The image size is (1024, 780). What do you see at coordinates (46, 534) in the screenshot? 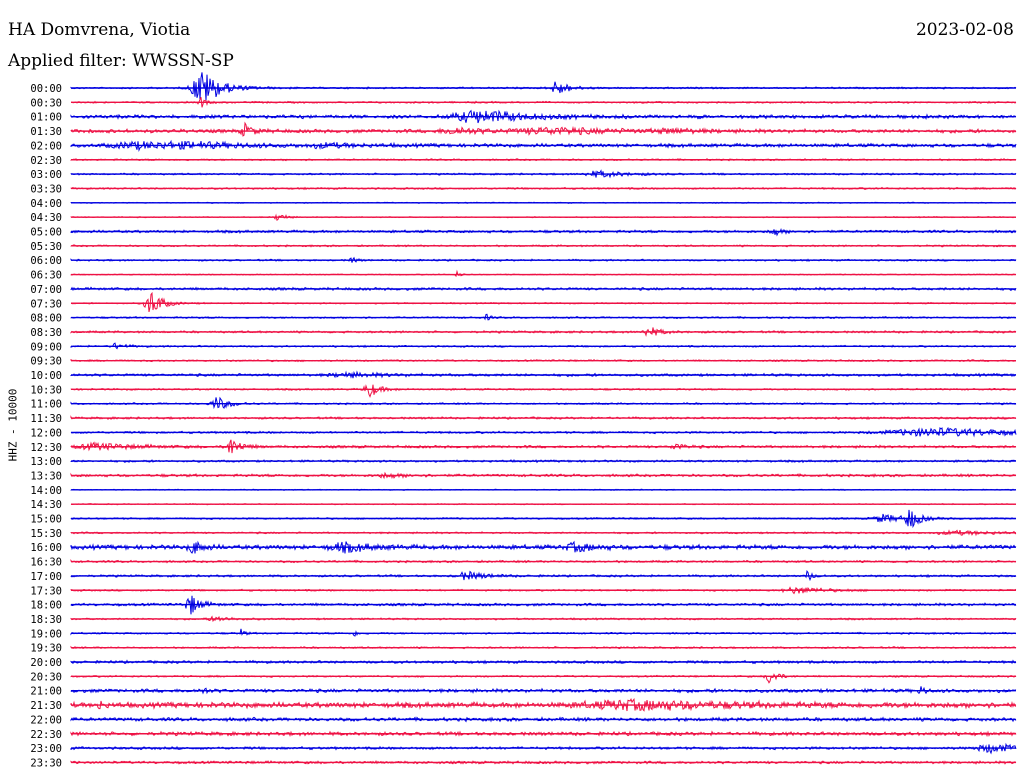
I see `row-time-label: 15:30` at bounding box center [46, 534].